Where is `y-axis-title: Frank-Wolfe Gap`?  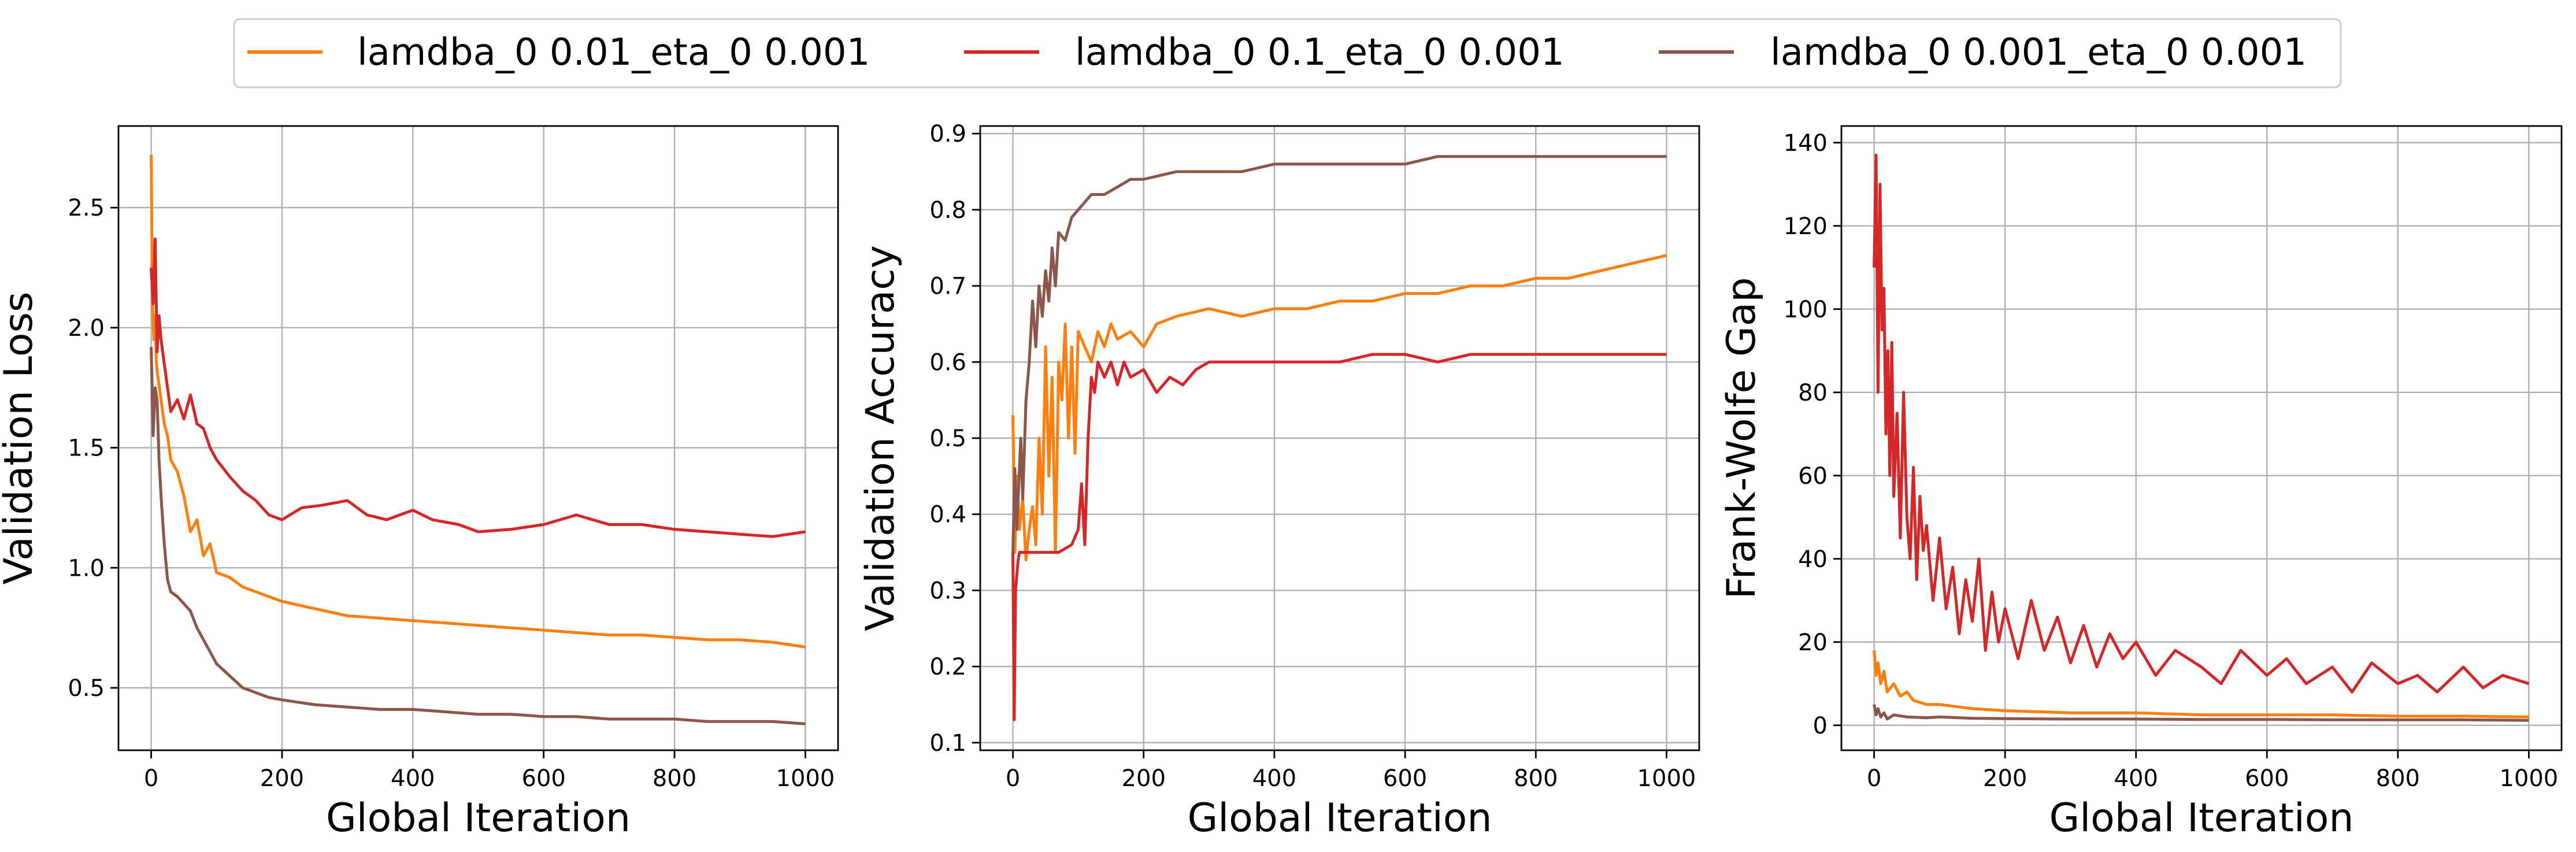 y-axis-title: Frank-Wolfe Gap is located at coordinates (1742, 438).